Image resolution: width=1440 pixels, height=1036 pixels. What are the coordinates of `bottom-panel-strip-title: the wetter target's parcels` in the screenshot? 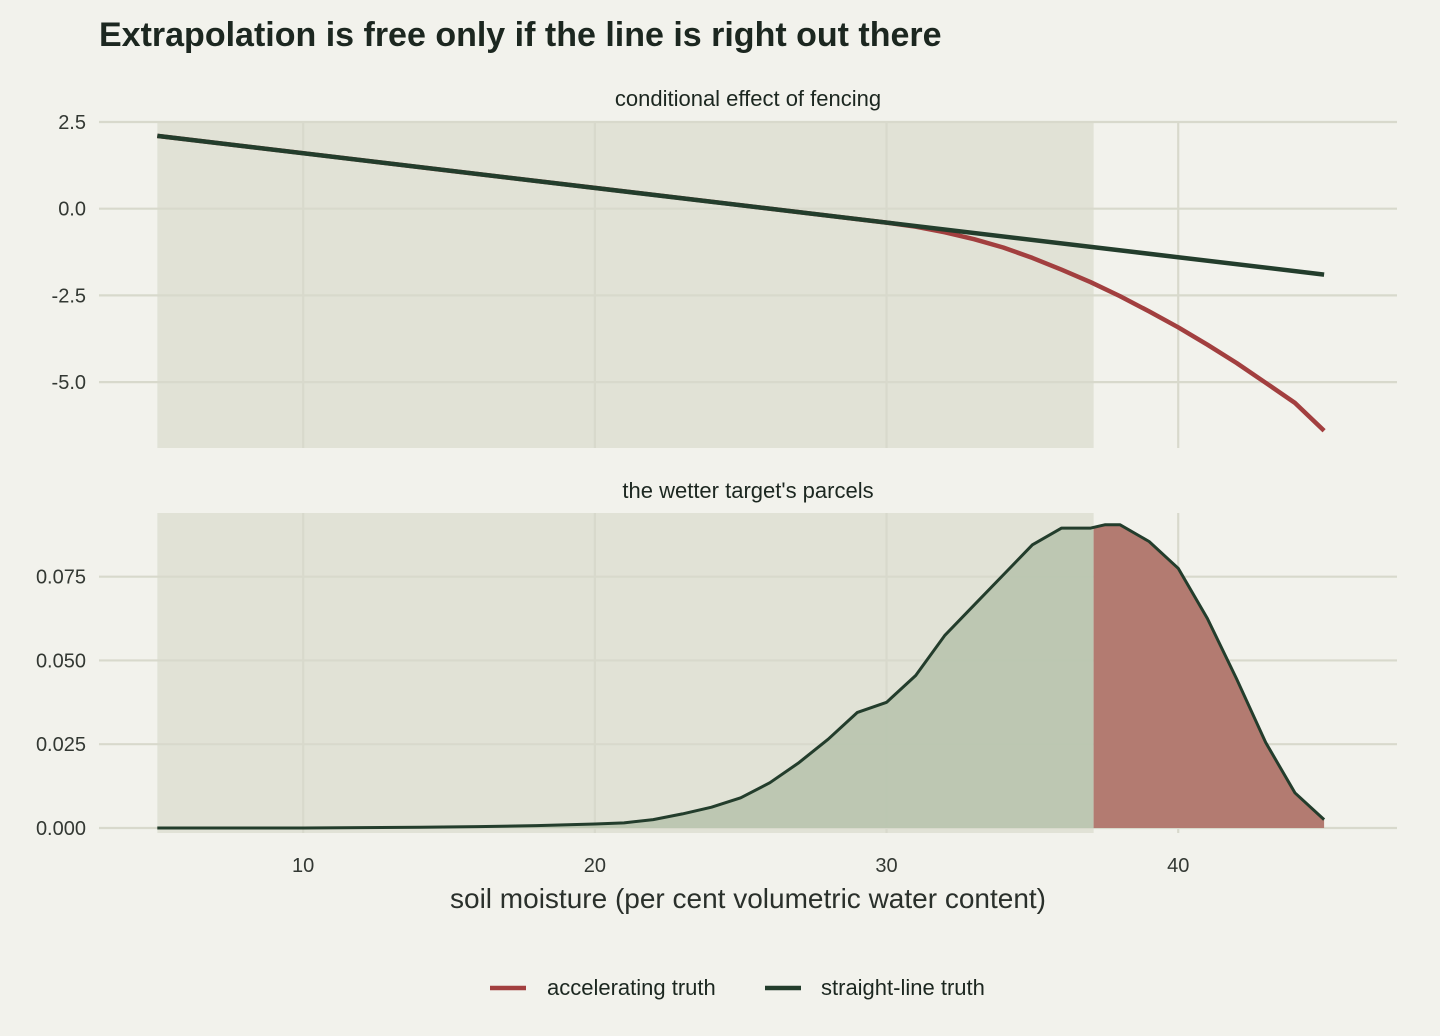 It's located at (747, 490).